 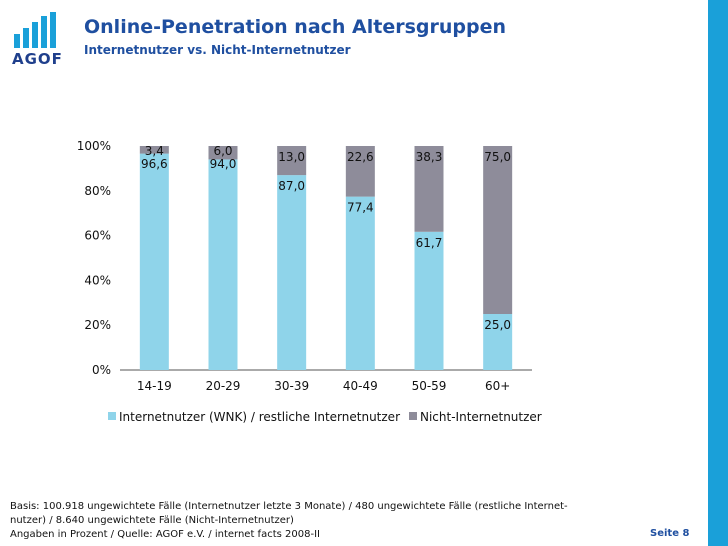 I want to click on agof-logo: AGOF, so click(x=38, y=40).